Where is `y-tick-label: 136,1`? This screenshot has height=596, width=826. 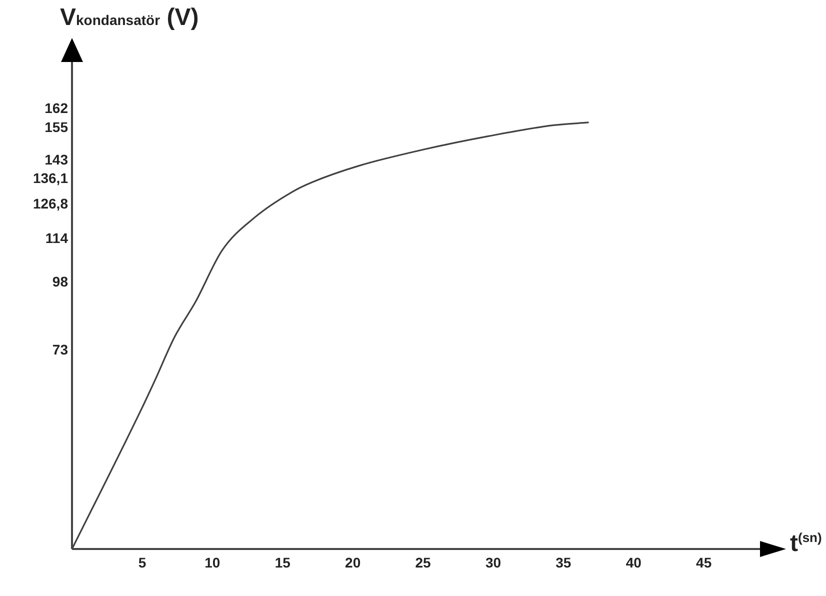
y-tick-label: 136,1 is located at coordinates (50, 178).